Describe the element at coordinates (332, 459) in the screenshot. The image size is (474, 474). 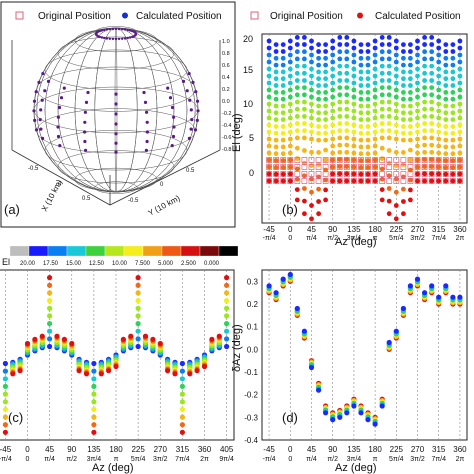
I see `x-tick-radian: π/2` at that location.